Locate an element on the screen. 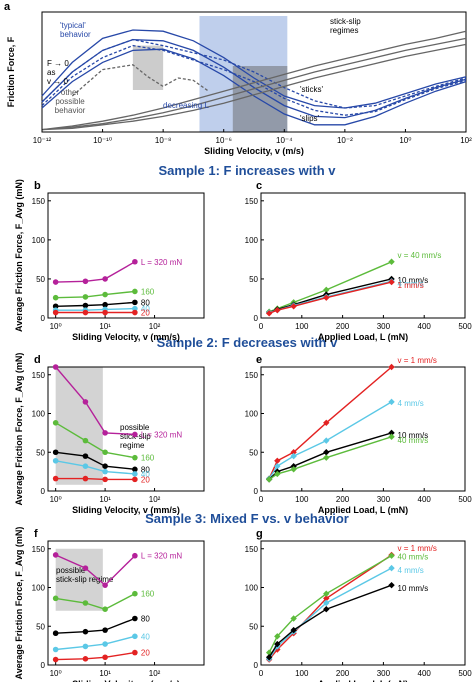 The height and width of the screenshot is (682, 474). x-tick-label-g: 100 is located at coordinates (302, 673).